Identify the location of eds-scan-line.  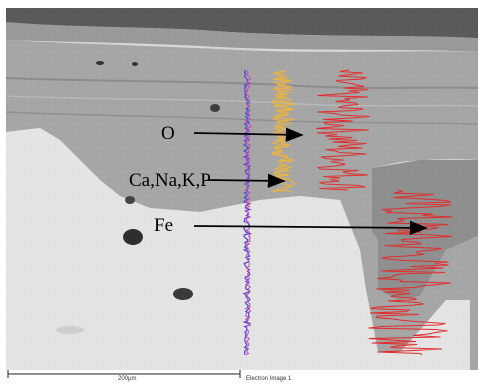
(247, 212).